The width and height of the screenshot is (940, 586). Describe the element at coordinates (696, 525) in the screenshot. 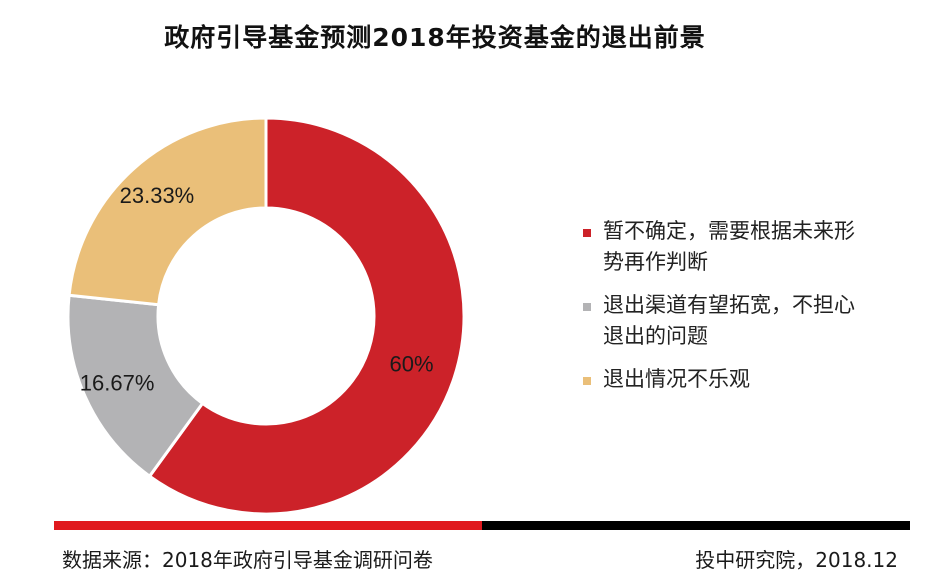

I see `footer-rule-black` at that location.